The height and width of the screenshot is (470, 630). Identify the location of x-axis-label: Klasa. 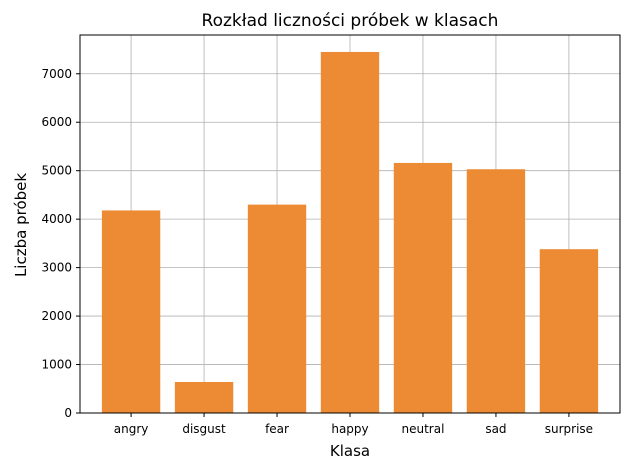
(350, 451).